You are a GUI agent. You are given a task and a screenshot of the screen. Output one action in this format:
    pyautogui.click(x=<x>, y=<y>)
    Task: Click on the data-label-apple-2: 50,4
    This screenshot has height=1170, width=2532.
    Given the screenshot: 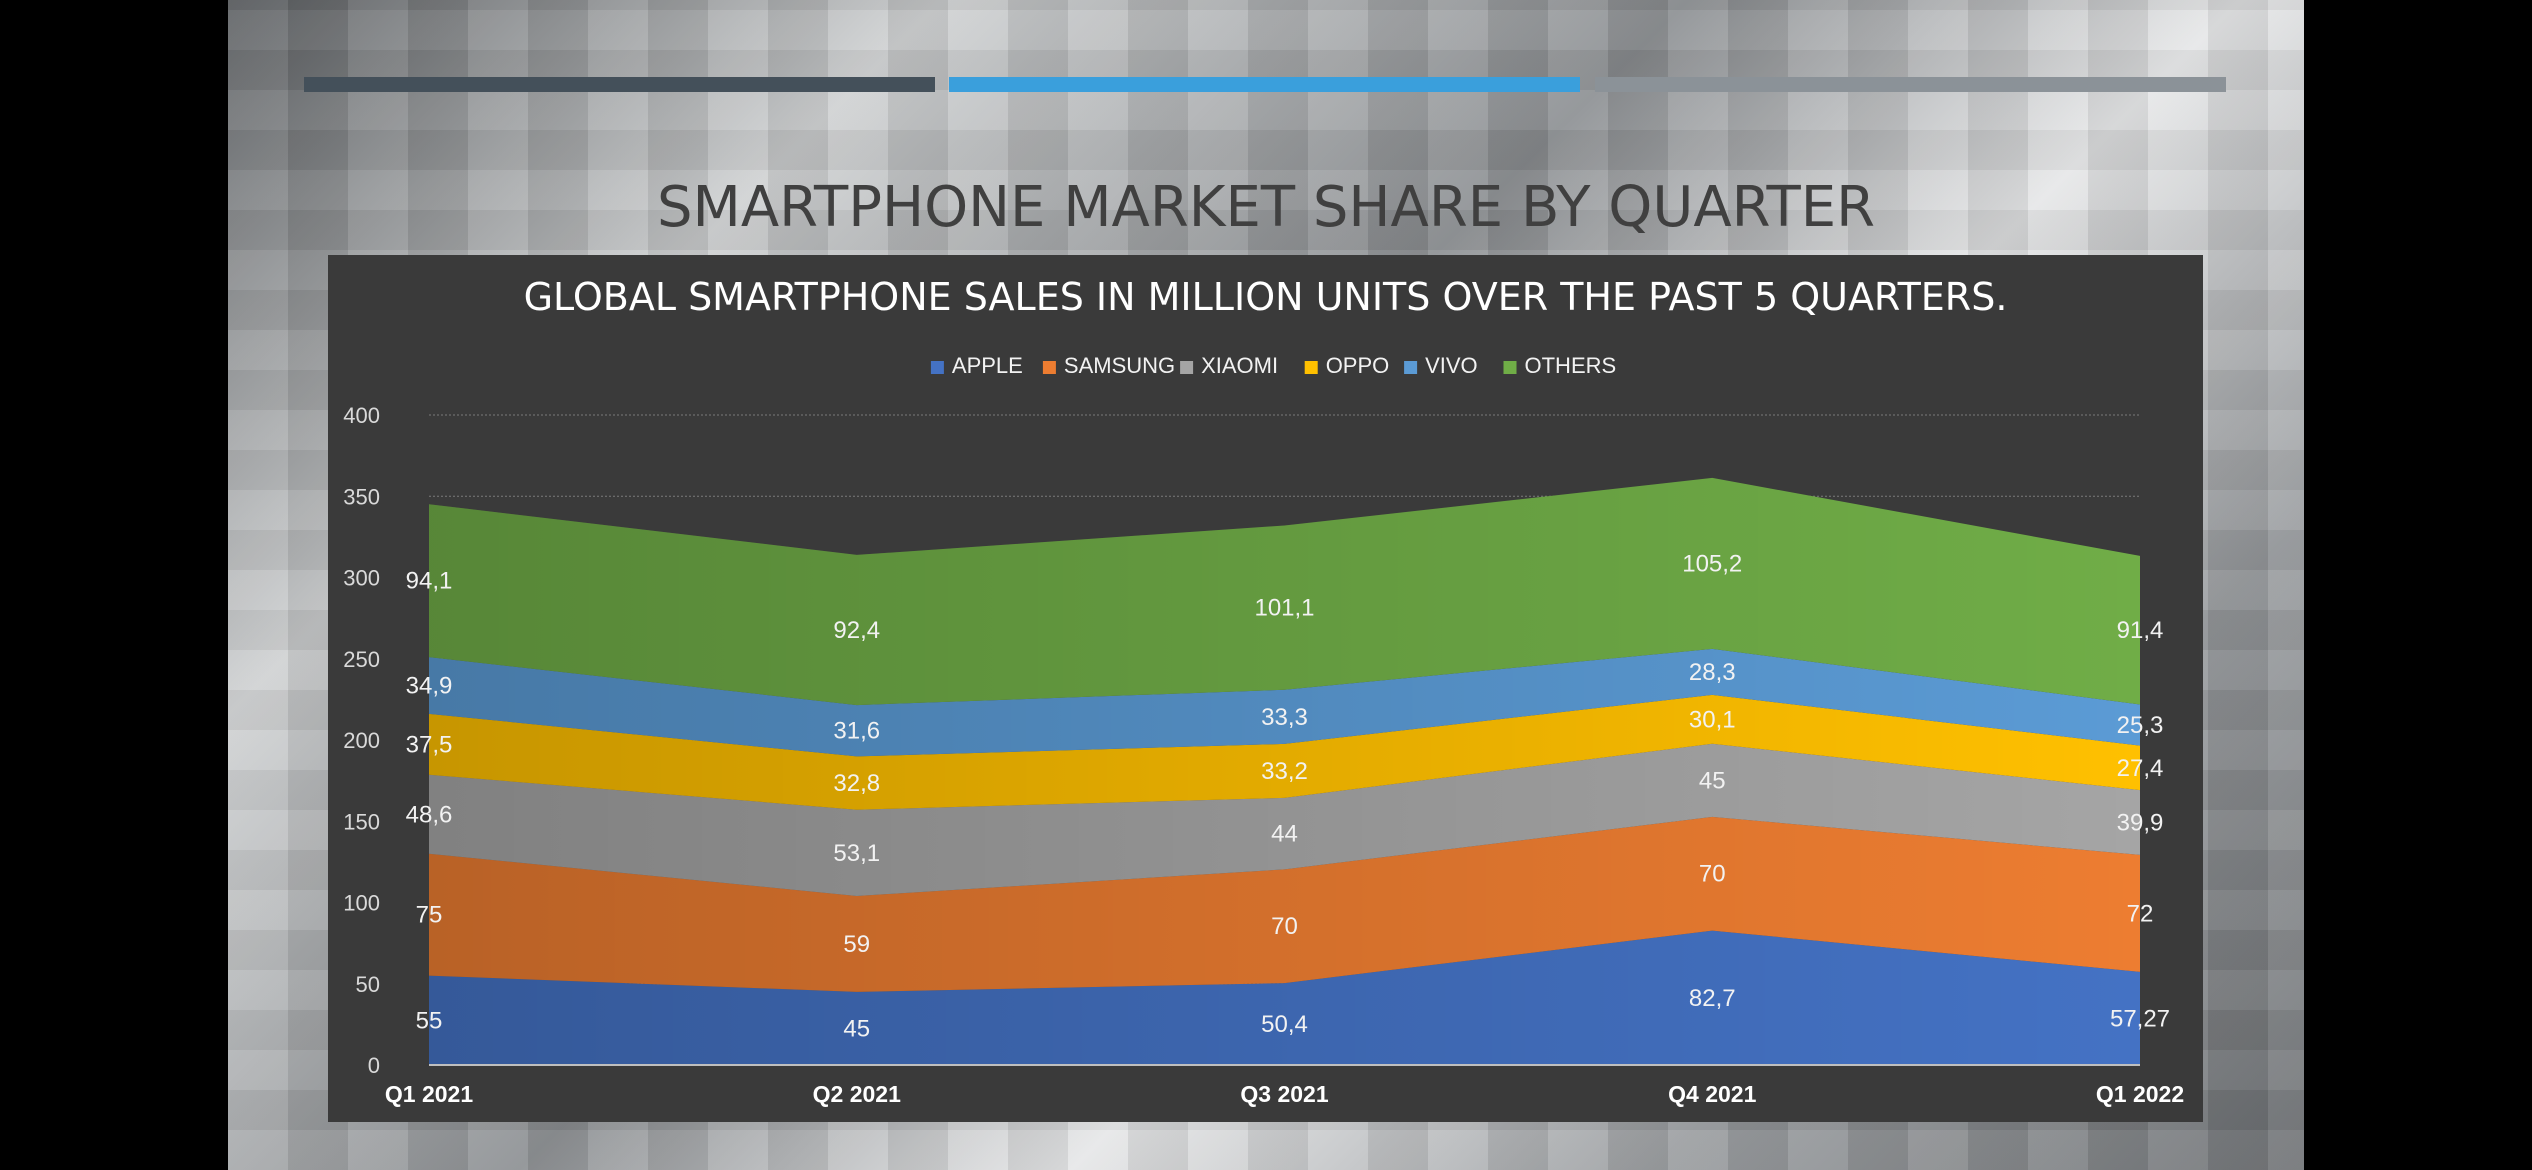 What is the action you would take?
    pyautogui.click(x=1284, y=1024)
    